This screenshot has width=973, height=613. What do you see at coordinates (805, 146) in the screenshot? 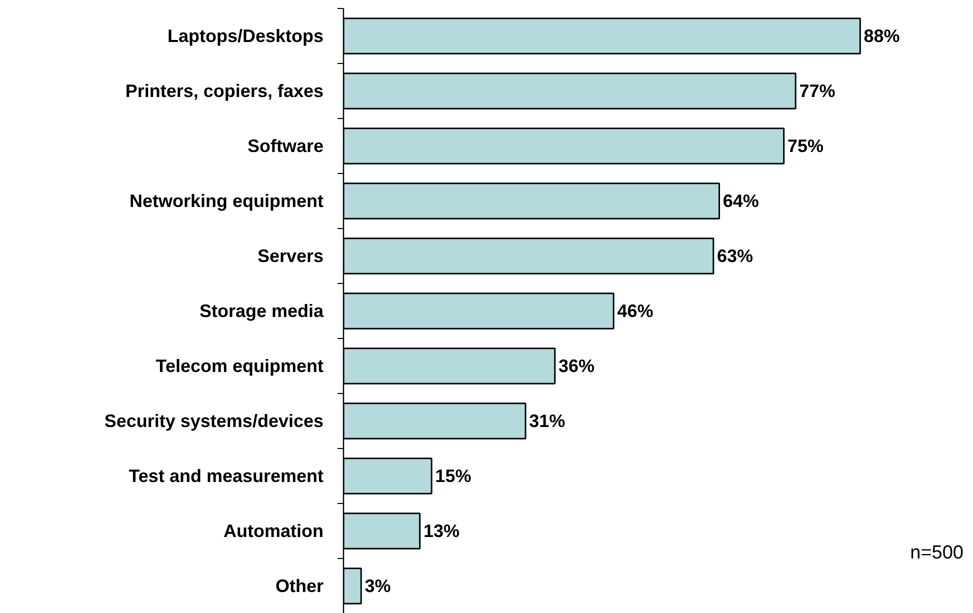
I see `data-label: 75%` at bounding box center [805, 146].